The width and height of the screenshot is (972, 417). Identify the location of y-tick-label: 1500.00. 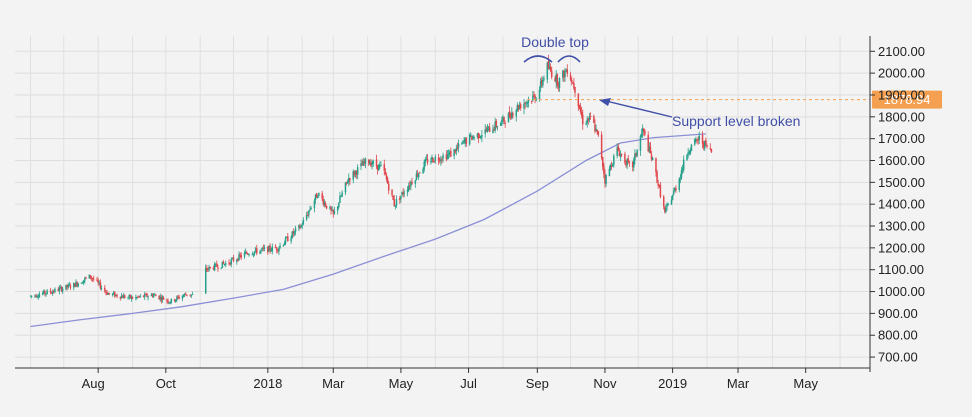
(901, 182).